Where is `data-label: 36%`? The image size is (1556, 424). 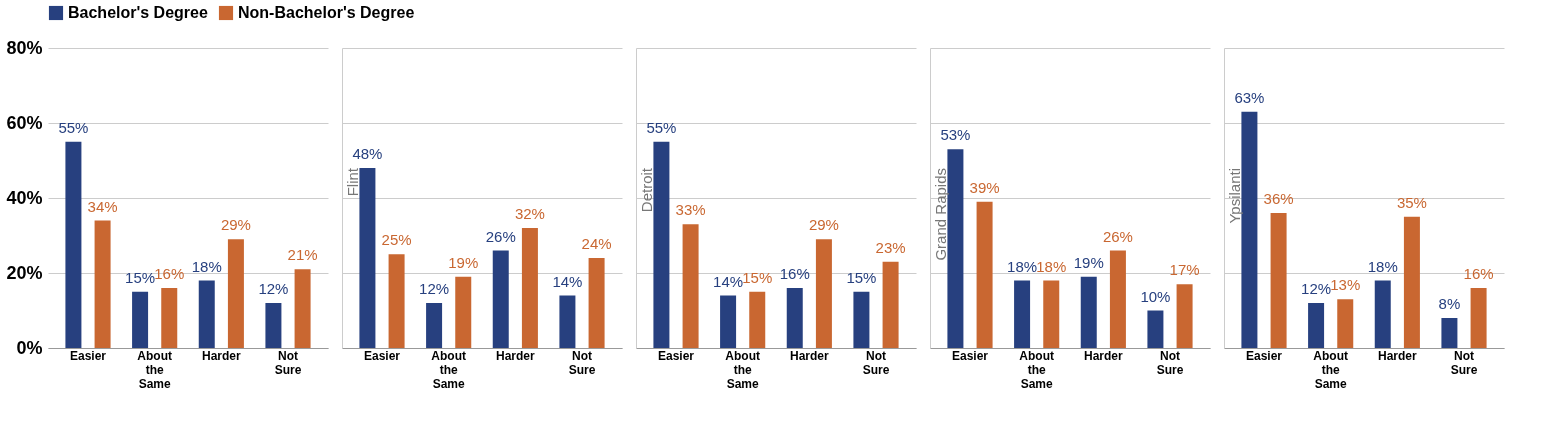 data-label: 36% is located at coordinates (1278, 198).